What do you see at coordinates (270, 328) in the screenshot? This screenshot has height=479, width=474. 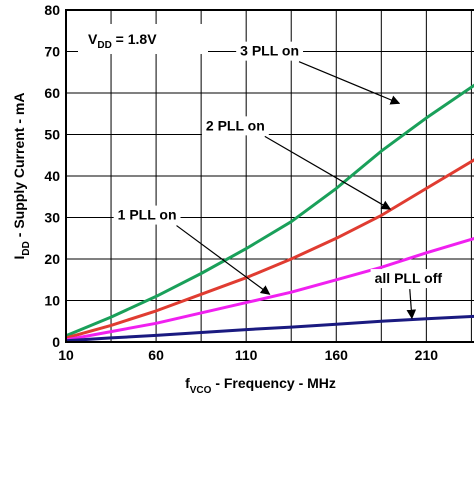 I see `series-line-all-pll-off` at bounding box center [270, 328].